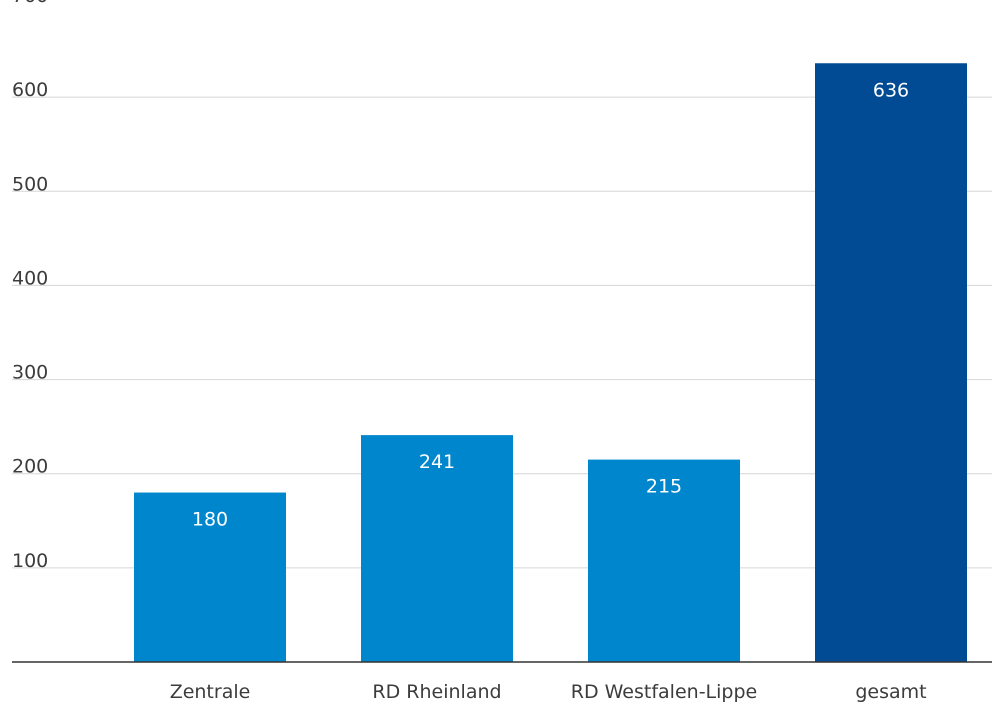  What do you see at coordinates (30, 184) in the screenshot?
I see `y-tick-label-500: 500` at bounding box center [30, 184].